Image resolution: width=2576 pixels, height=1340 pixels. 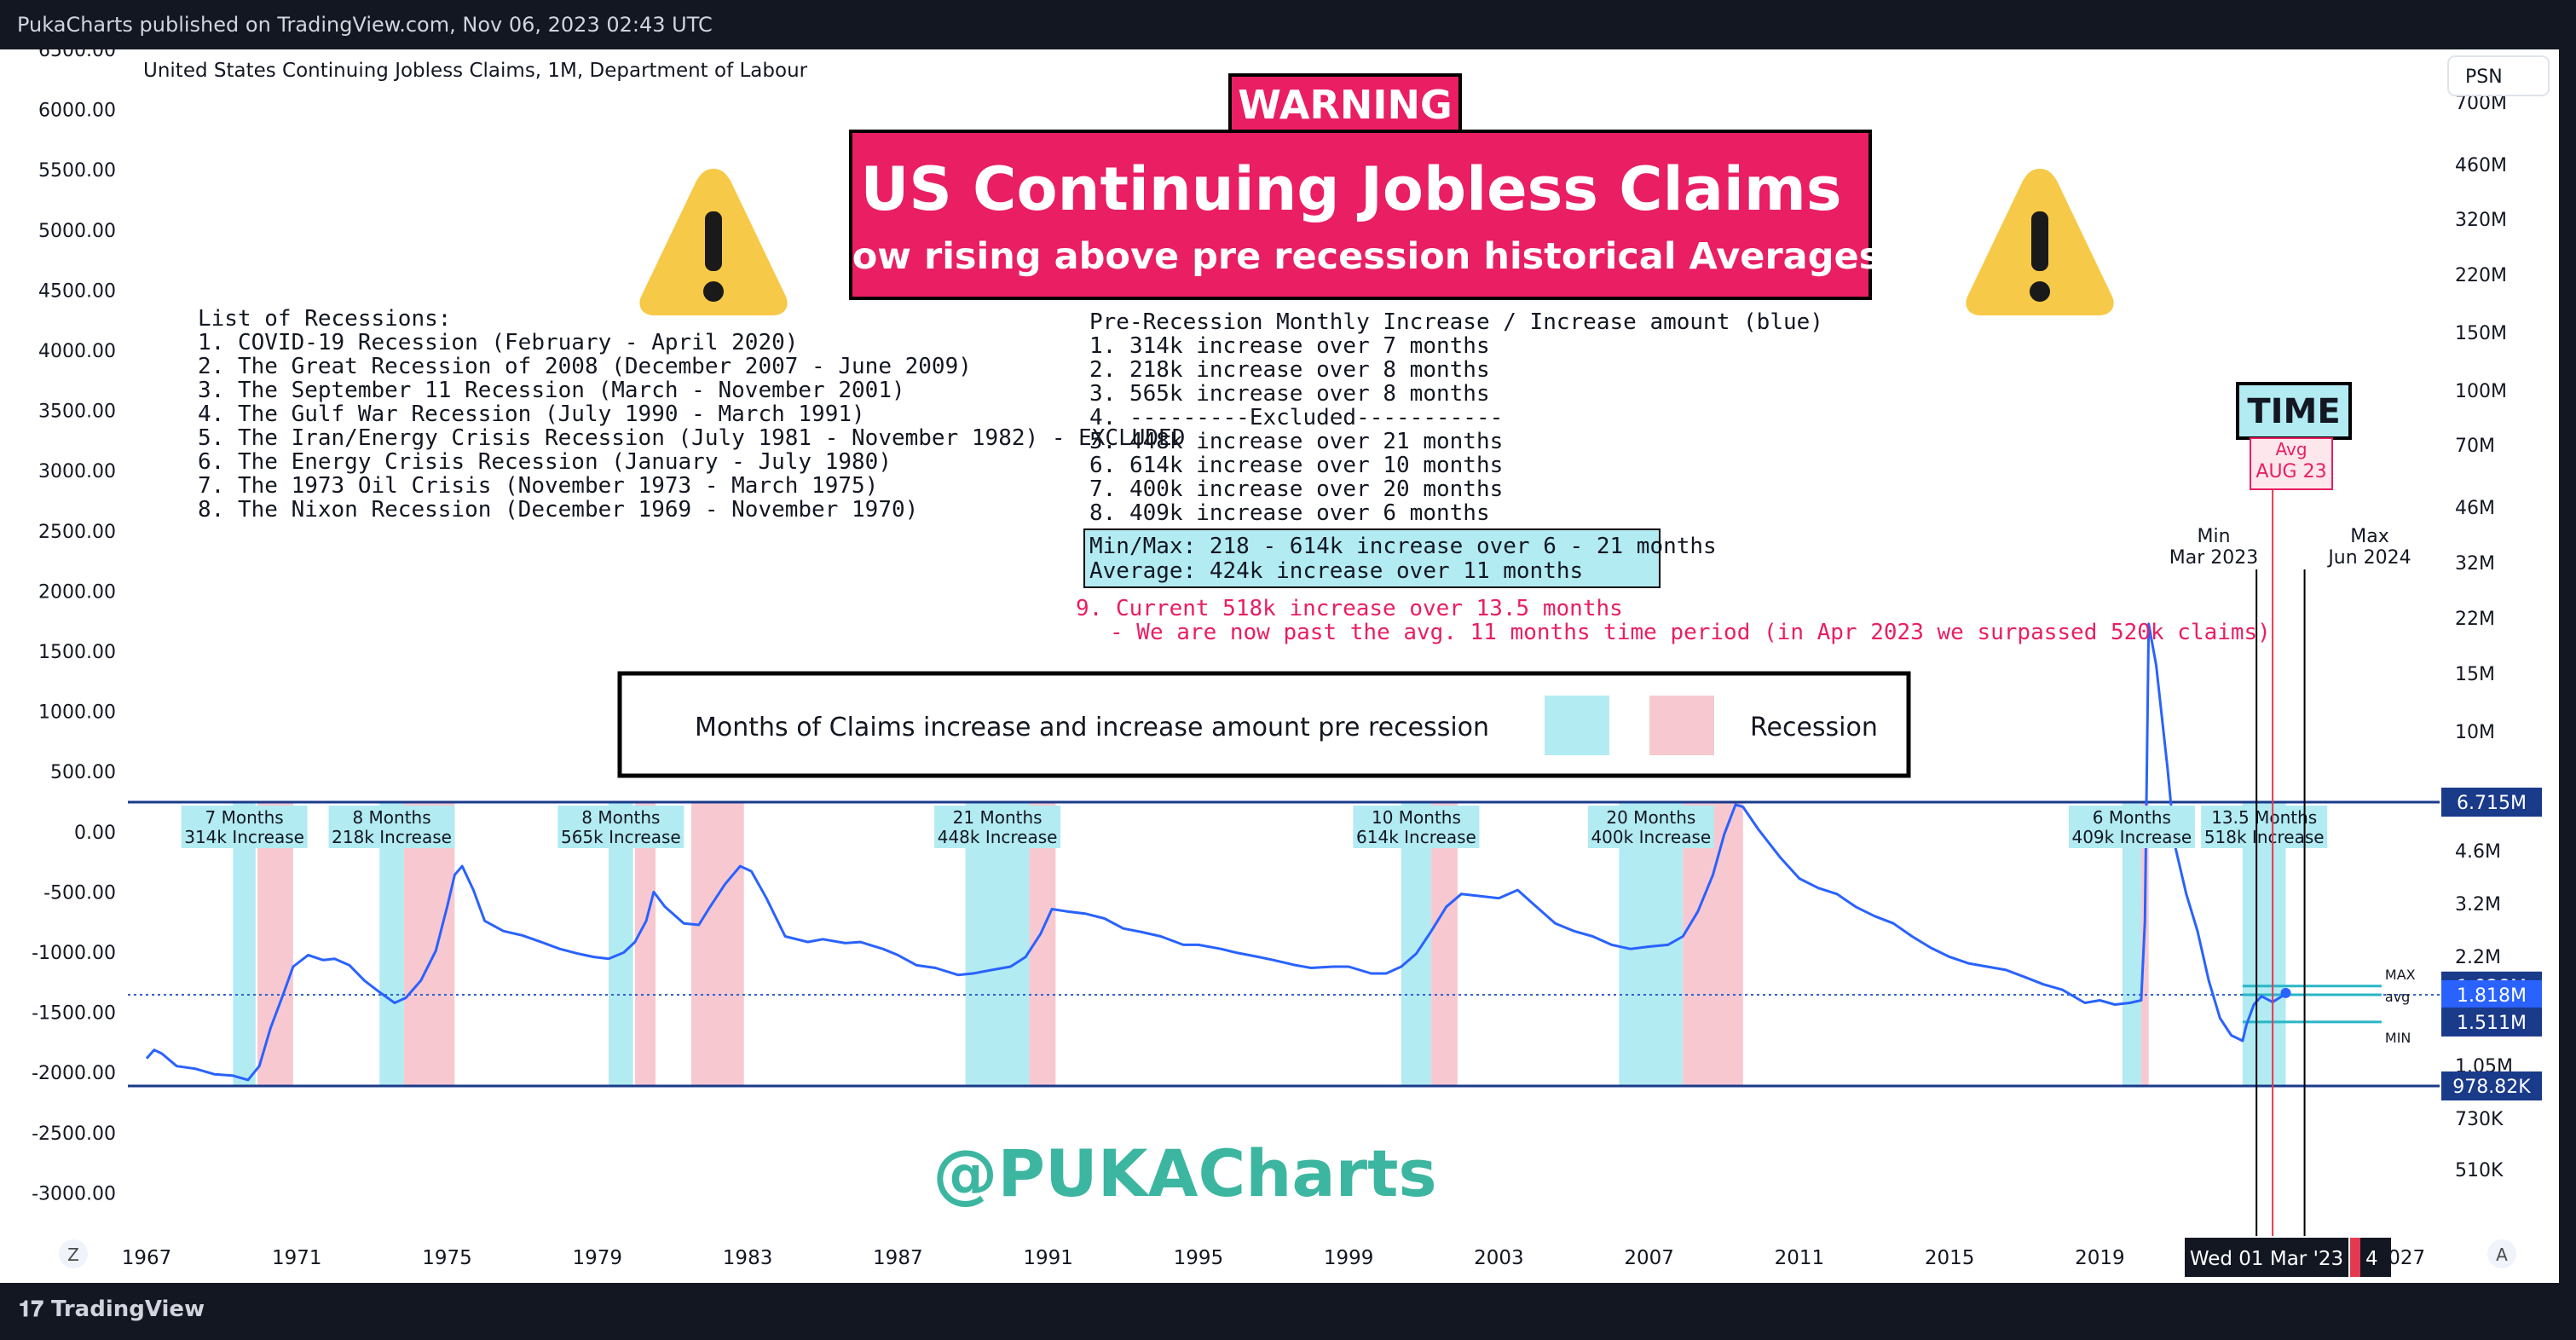 What do you see at coordinates (74, 1134) in the screenshot?
I see `left-axis-tick: -2500.00` at bounding box center [74, 1134].